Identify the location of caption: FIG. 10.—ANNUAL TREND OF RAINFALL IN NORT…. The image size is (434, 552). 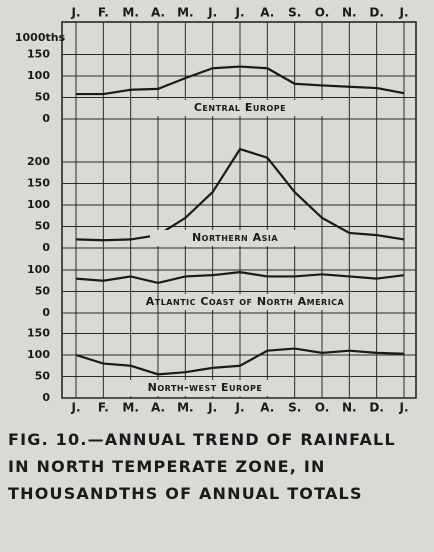
(202, 466).